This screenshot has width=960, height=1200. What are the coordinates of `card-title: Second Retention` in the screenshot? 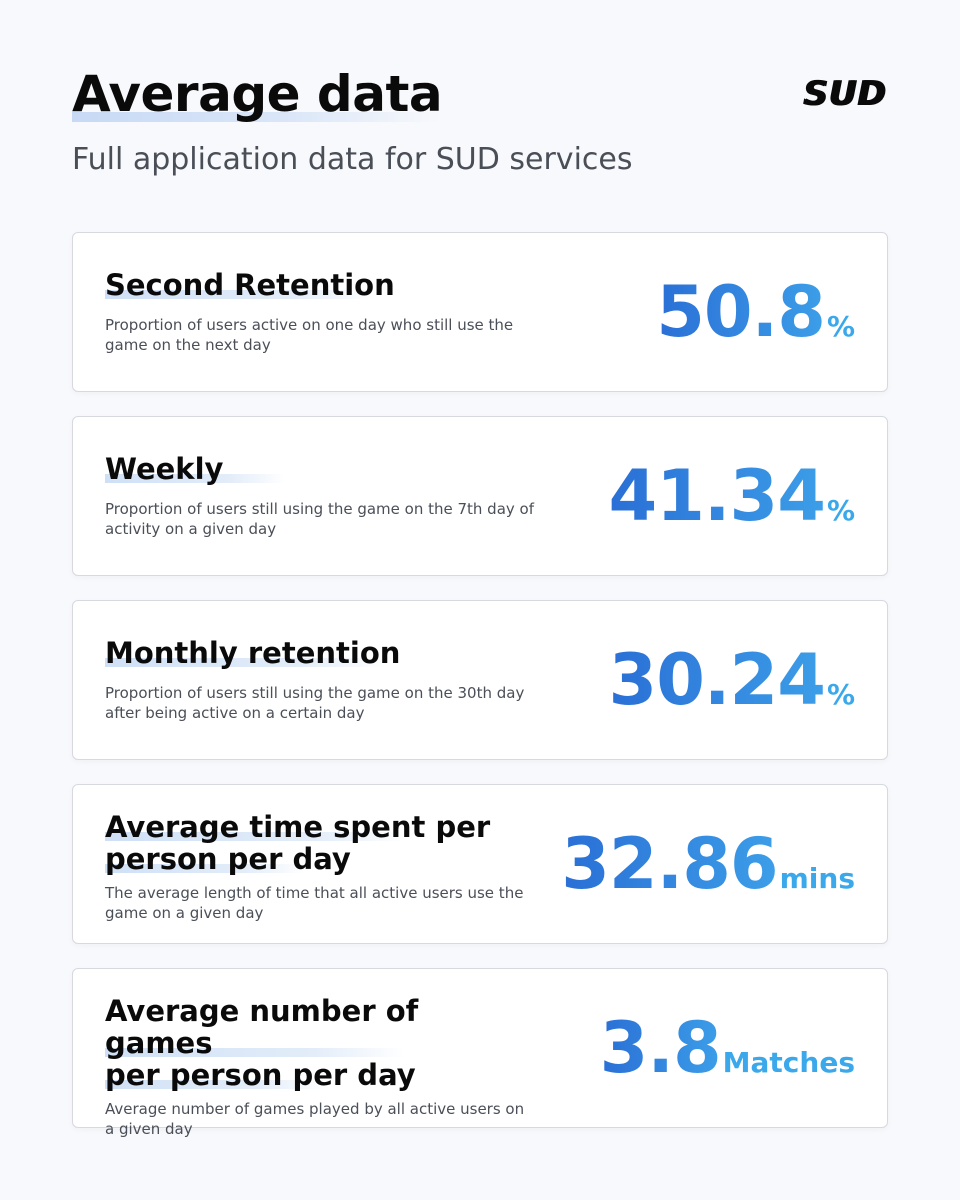 It's located at (320, 285).